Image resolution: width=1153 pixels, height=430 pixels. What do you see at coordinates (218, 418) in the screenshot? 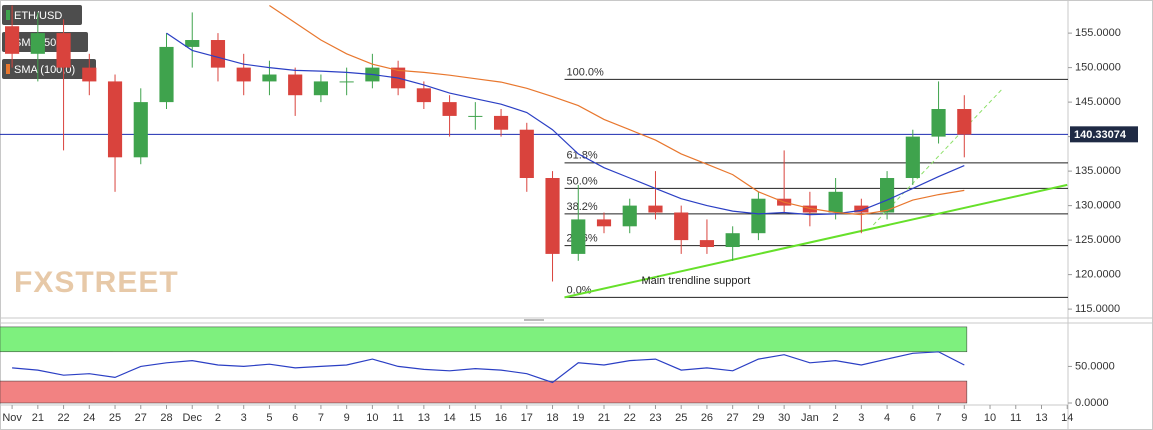
I see `x-tick-label: 2` at bounding box center [218, 418].